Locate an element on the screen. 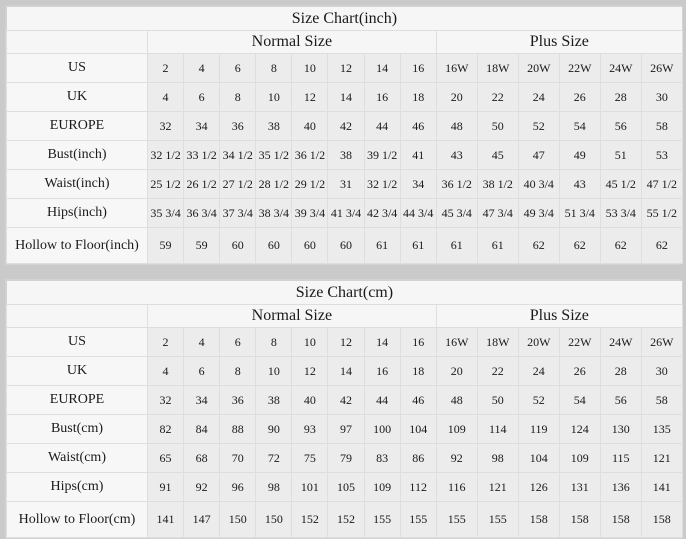 The image size is (686, 539). table-cell: 20 is located at coordinates (456, 97).